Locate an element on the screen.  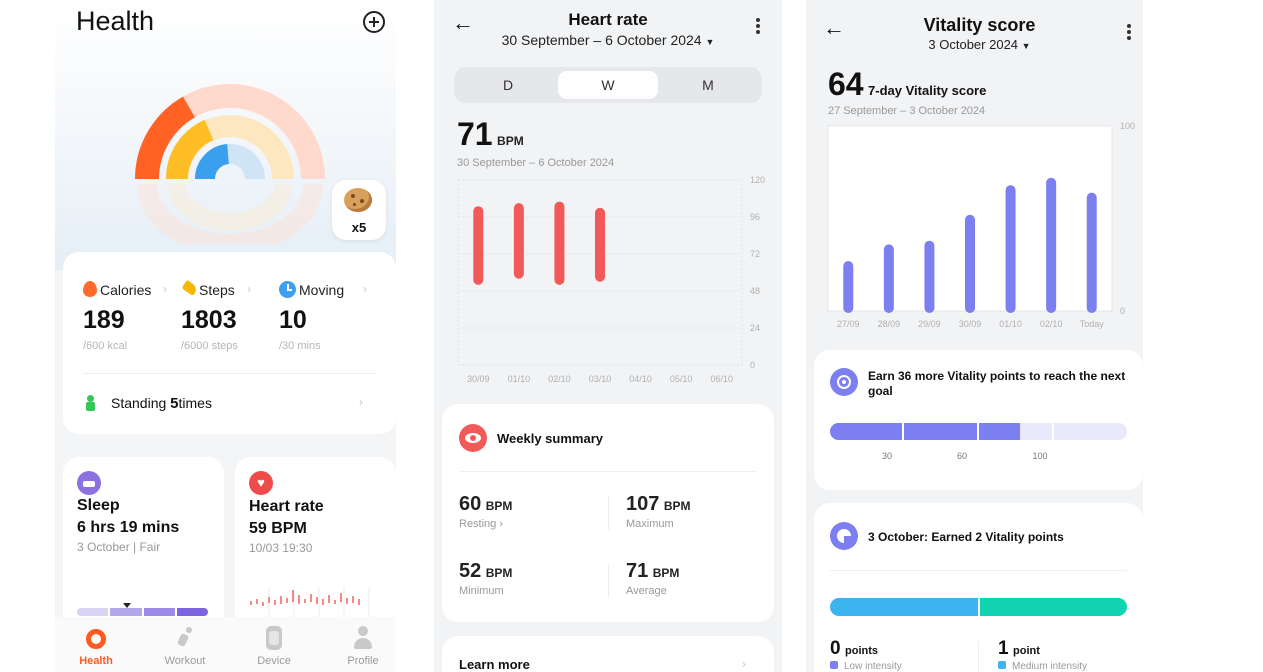
activity-rings is located at coordinates (230, 164).